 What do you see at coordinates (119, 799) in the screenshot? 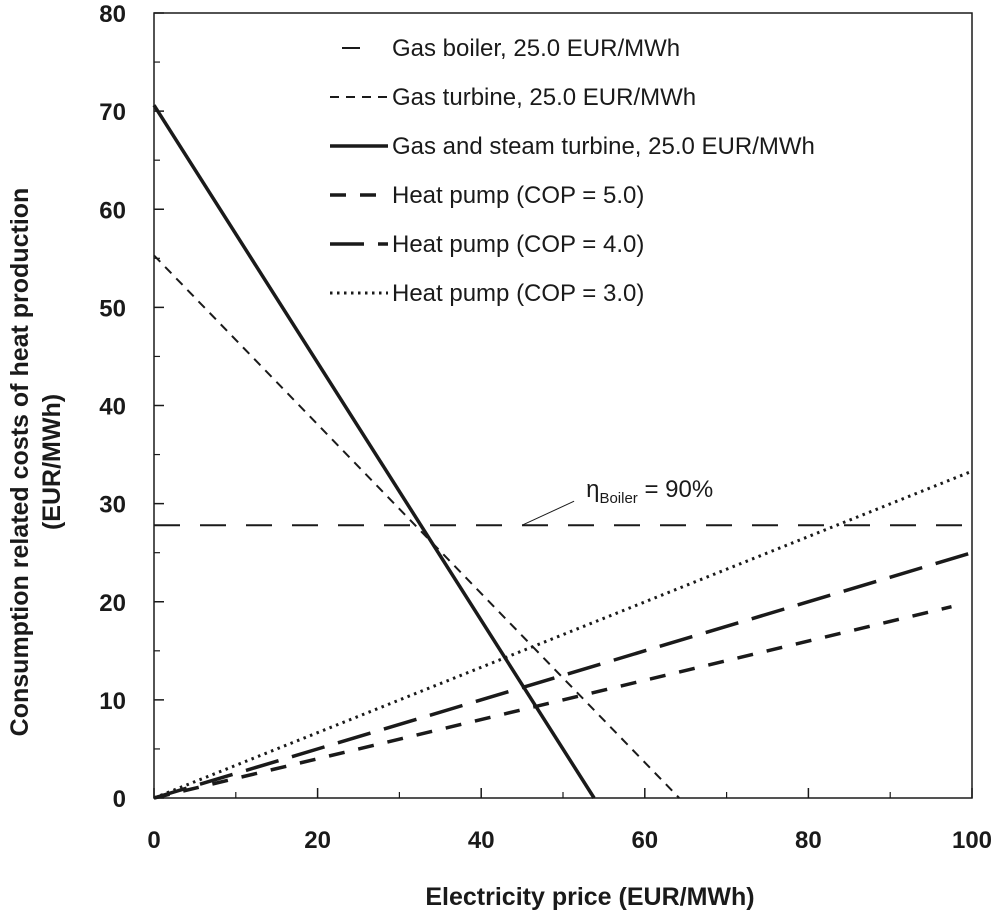
I see `y-tick-label: 0` at bounding box center [119, 799].